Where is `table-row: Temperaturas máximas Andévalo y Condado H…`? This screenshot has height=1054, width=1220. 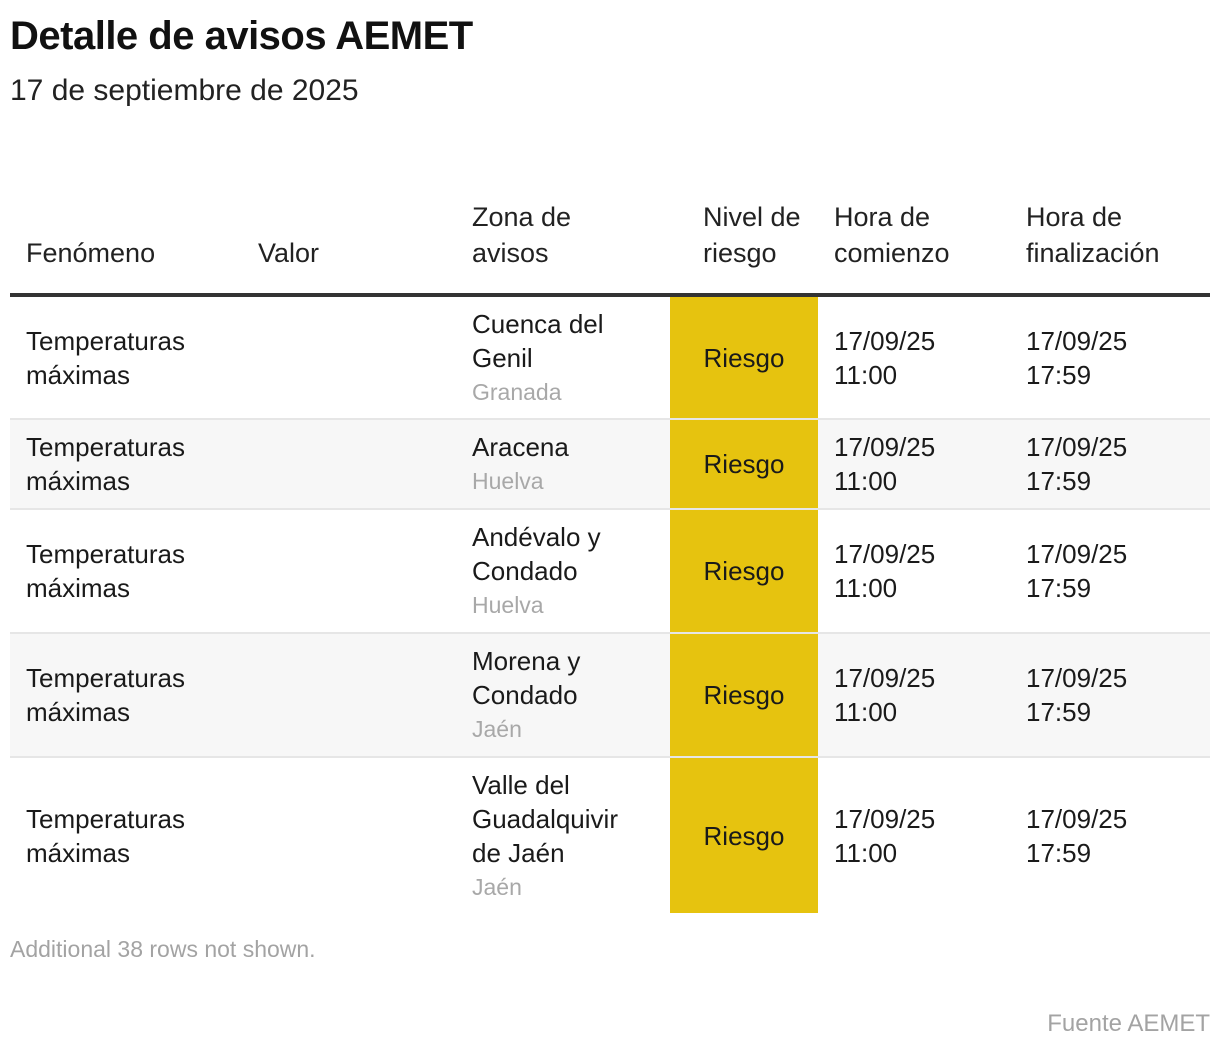 table-row: Temperaturas máximas Andévalo y Condado H… is located at coordinates (610, 571).